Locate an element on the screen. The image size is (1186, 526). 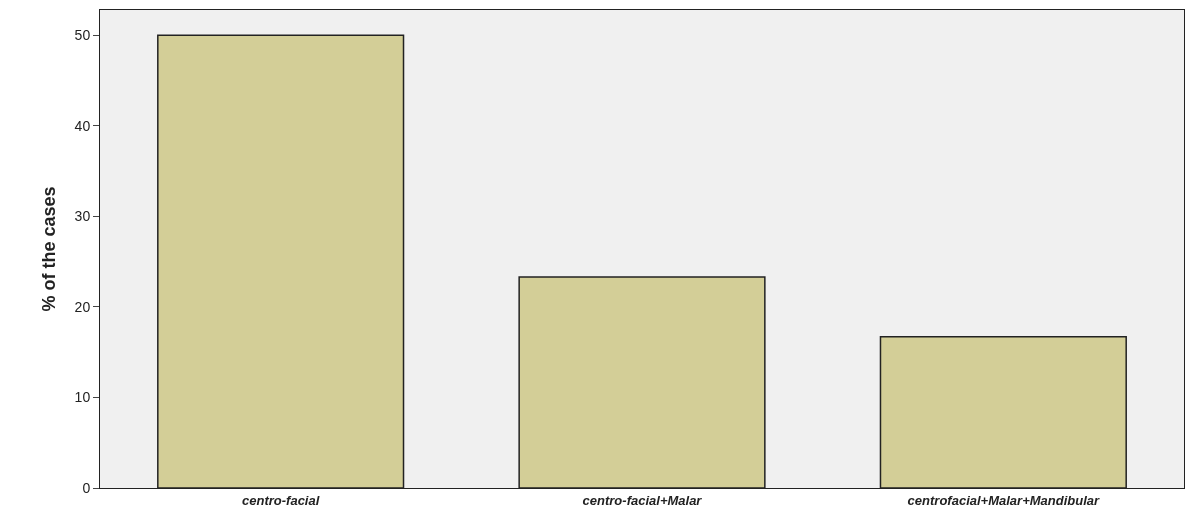
y-tick-label: 20 is located at coordinates (82, 306).